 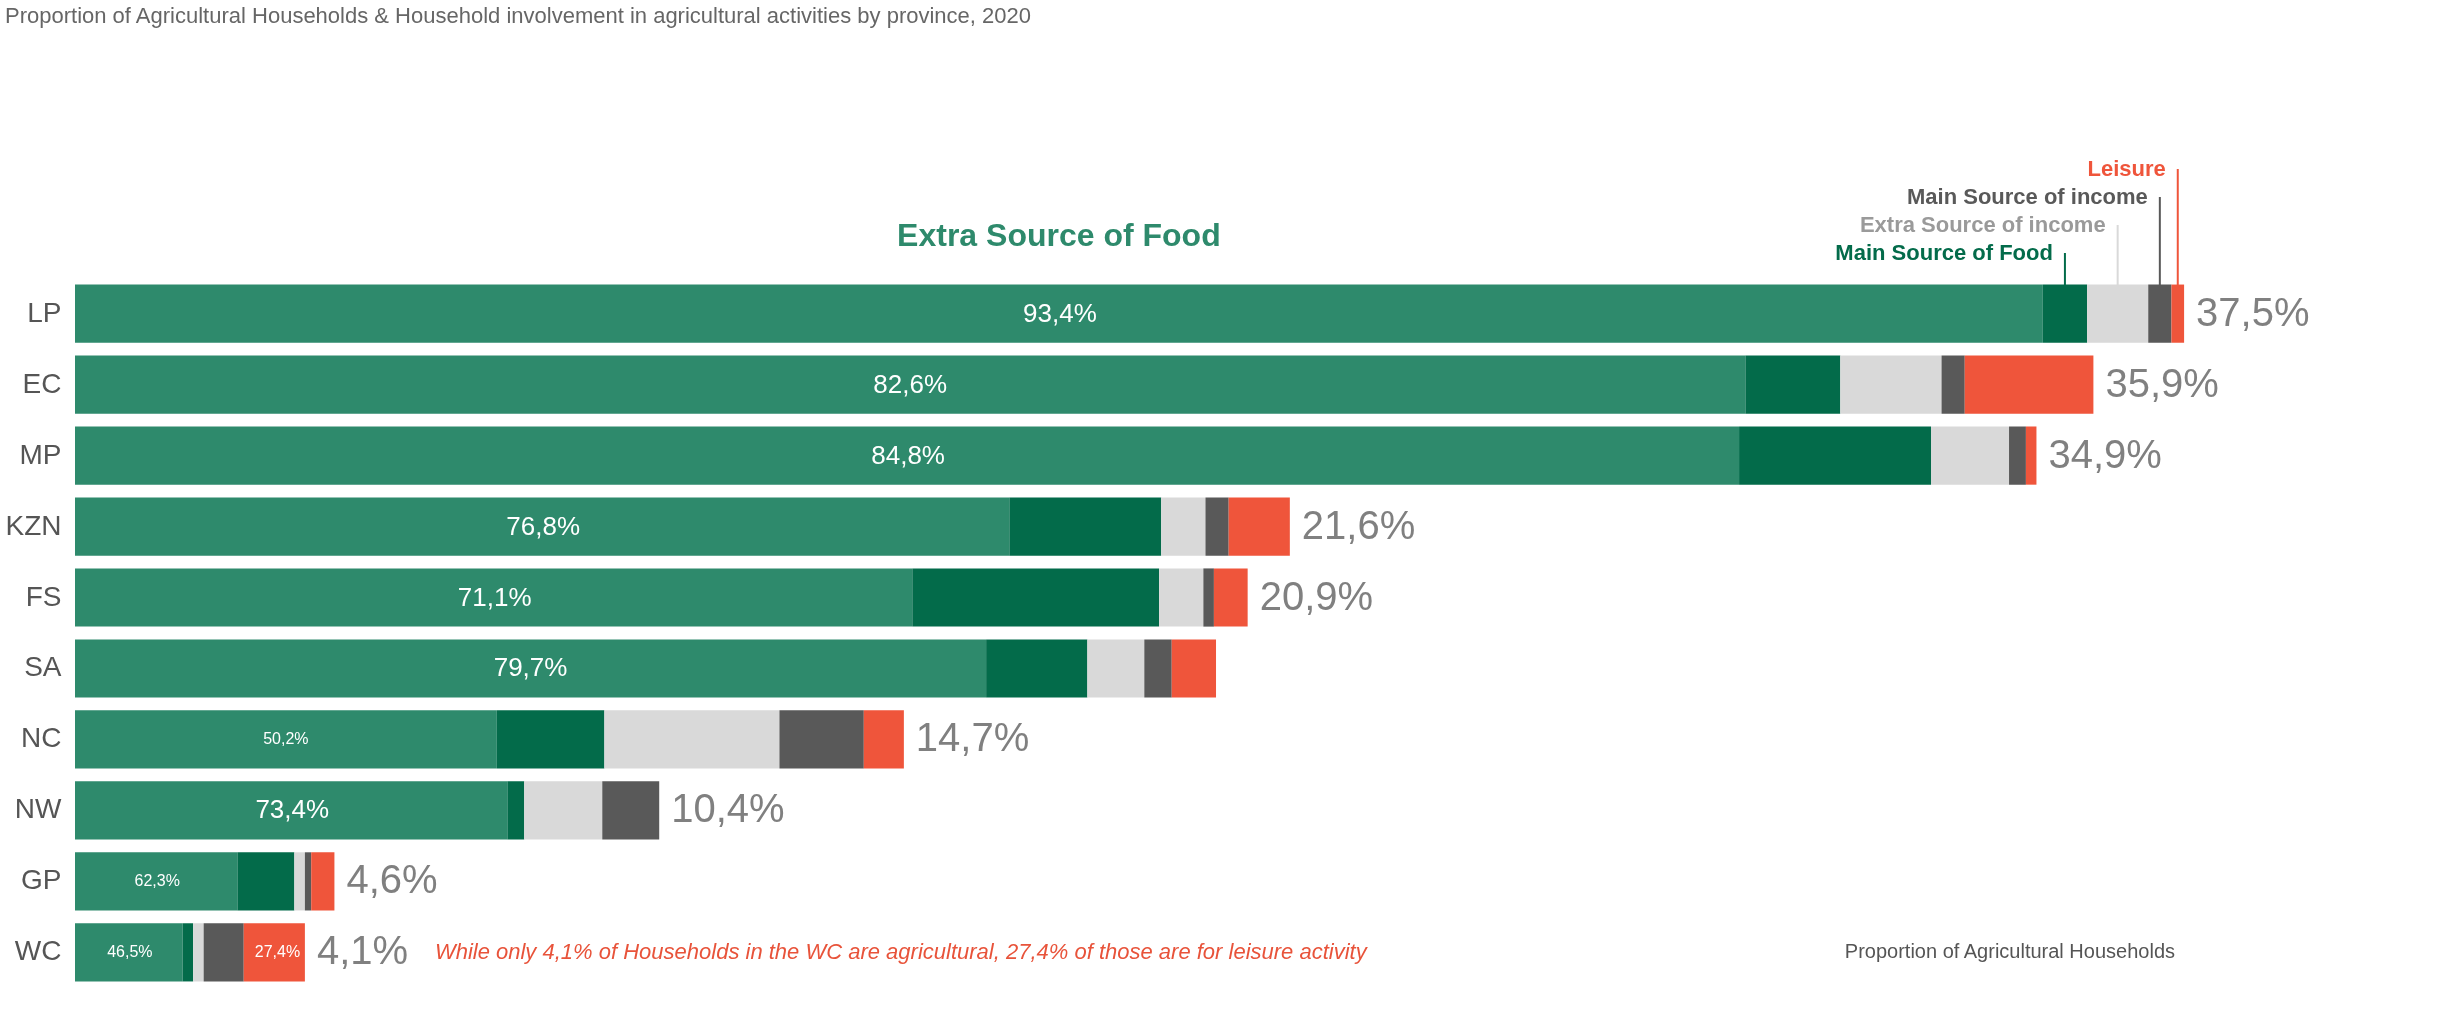 What do you see at coordinates (1982, 224) in the screenshot?
I see `text: Extra Source of income` at bounding box center [1982, 224].